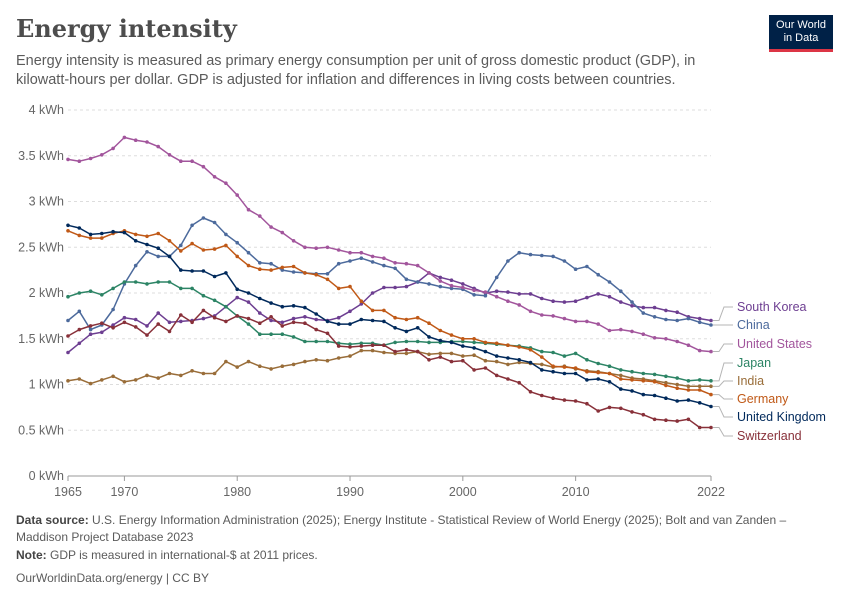  I want to click on owid-logo: Our World in Data, so click(801, 33).